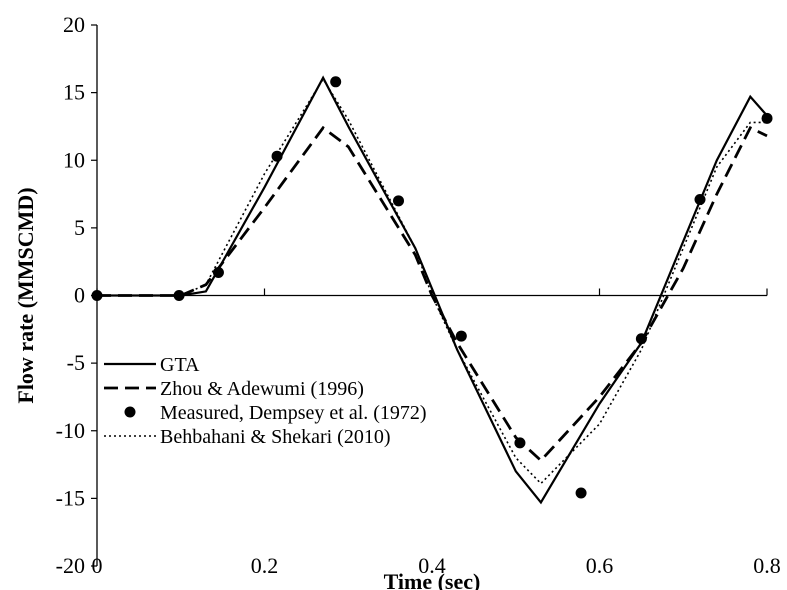 The height and width of the screenshot is (590, 787). I want to click on legend-label: Zhou & Adewumi (1996), so click(262, 389).